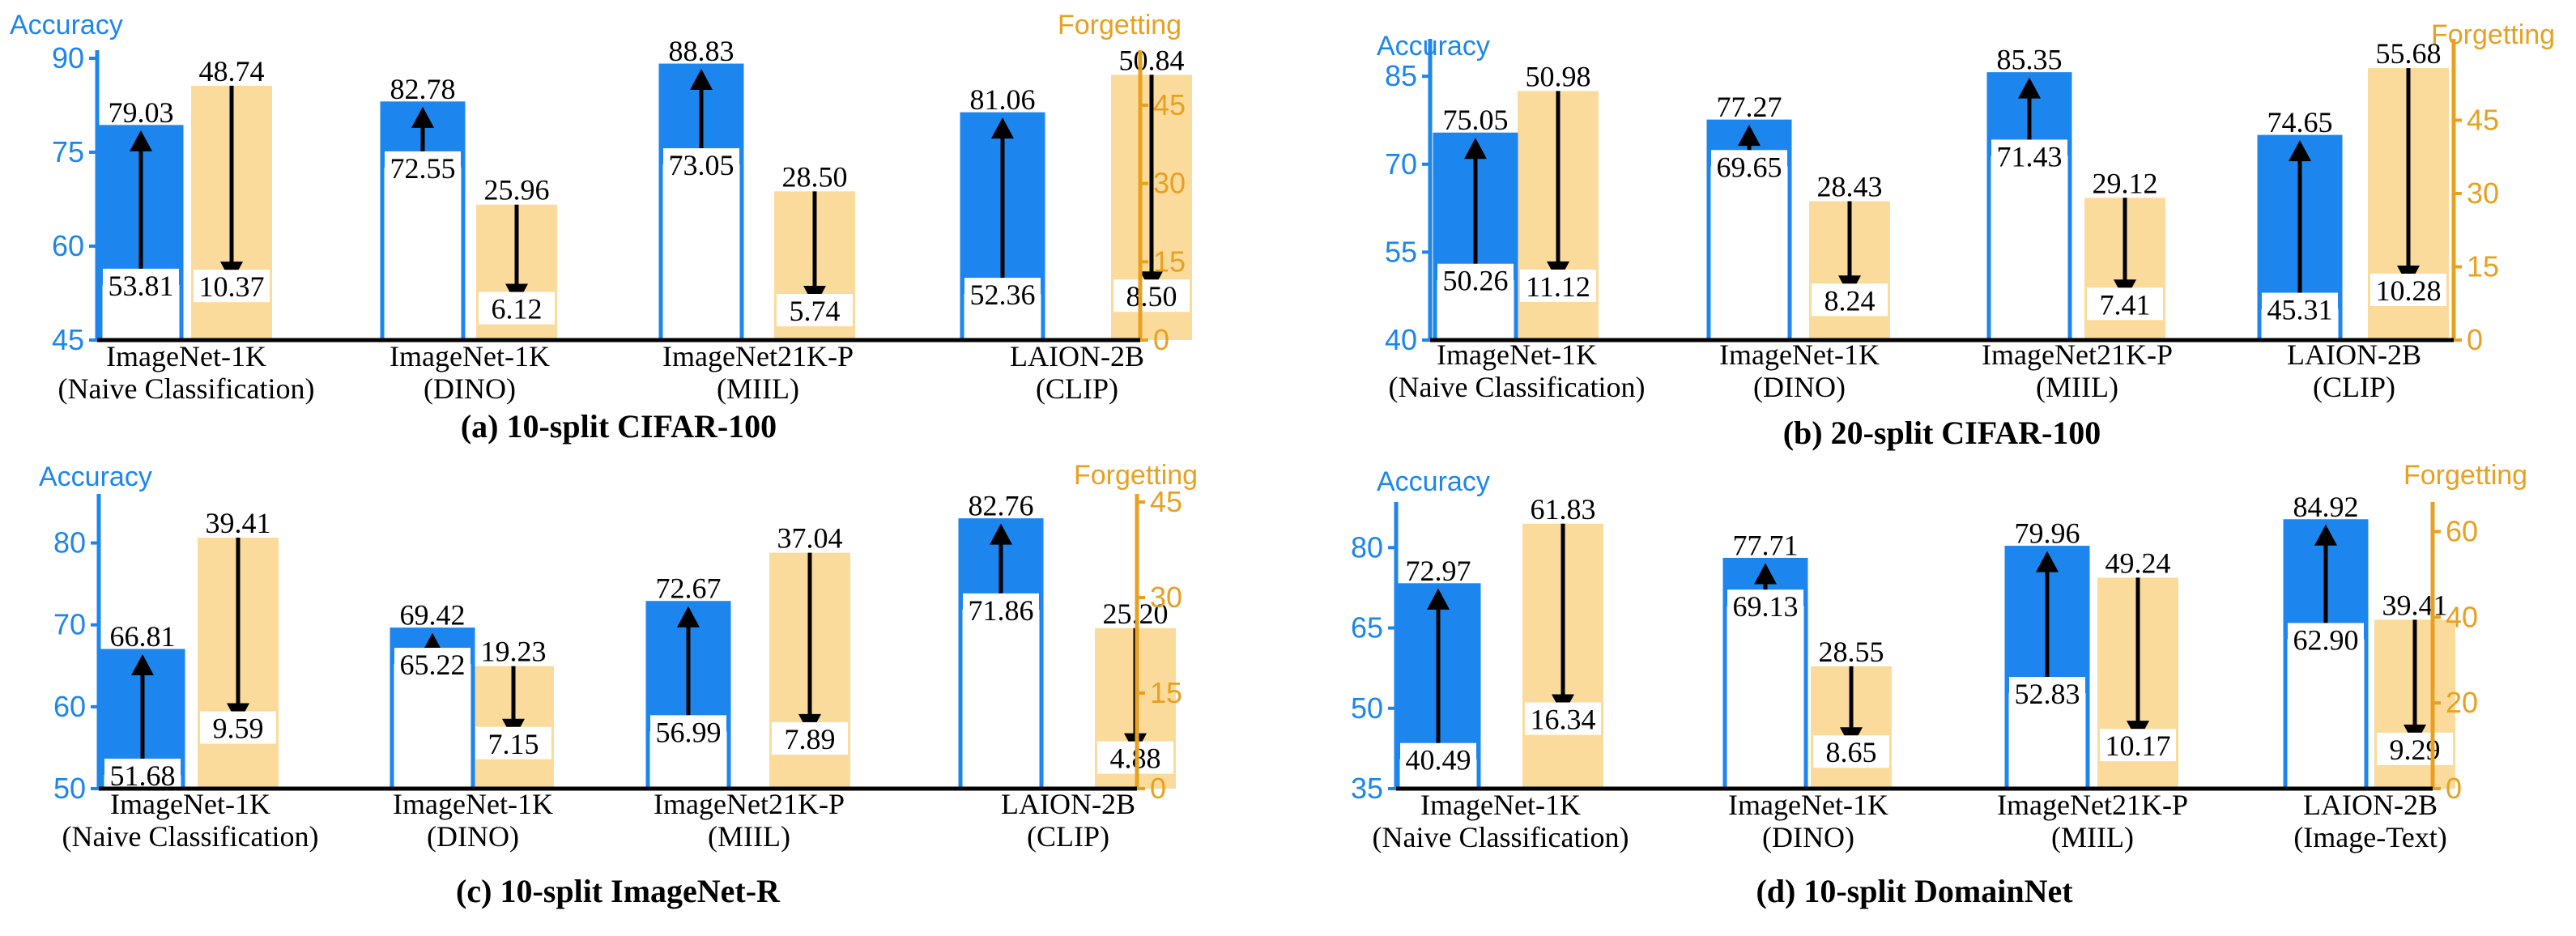  Describe the element at coordinates (1476, 281) in the screenshot. I see `accuracy-low-label: 50.26` at that location.